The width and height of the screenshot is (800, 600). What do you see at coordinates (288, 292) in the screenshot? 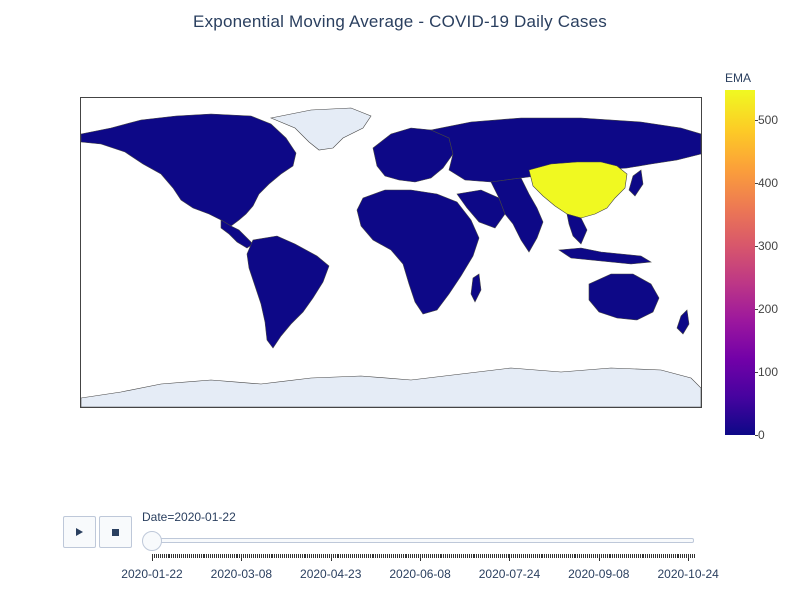
I see `south-america` at bounding box center [288, 292].